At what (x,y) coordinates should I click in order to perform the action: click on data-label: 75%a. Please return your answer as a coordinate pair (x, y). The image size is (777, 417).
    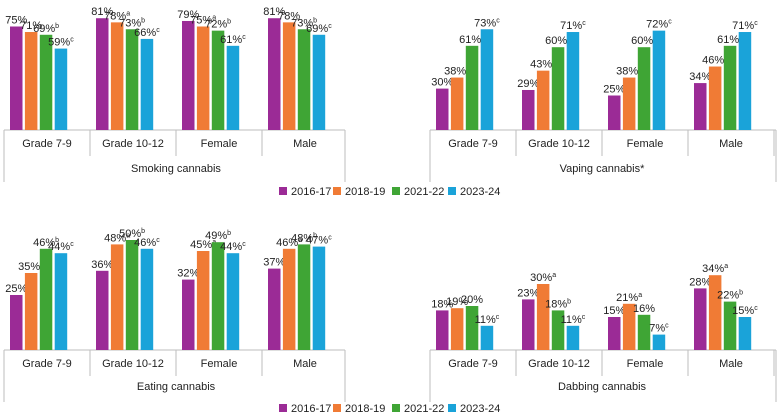
    Looking at the image, I should click on (203, 21).